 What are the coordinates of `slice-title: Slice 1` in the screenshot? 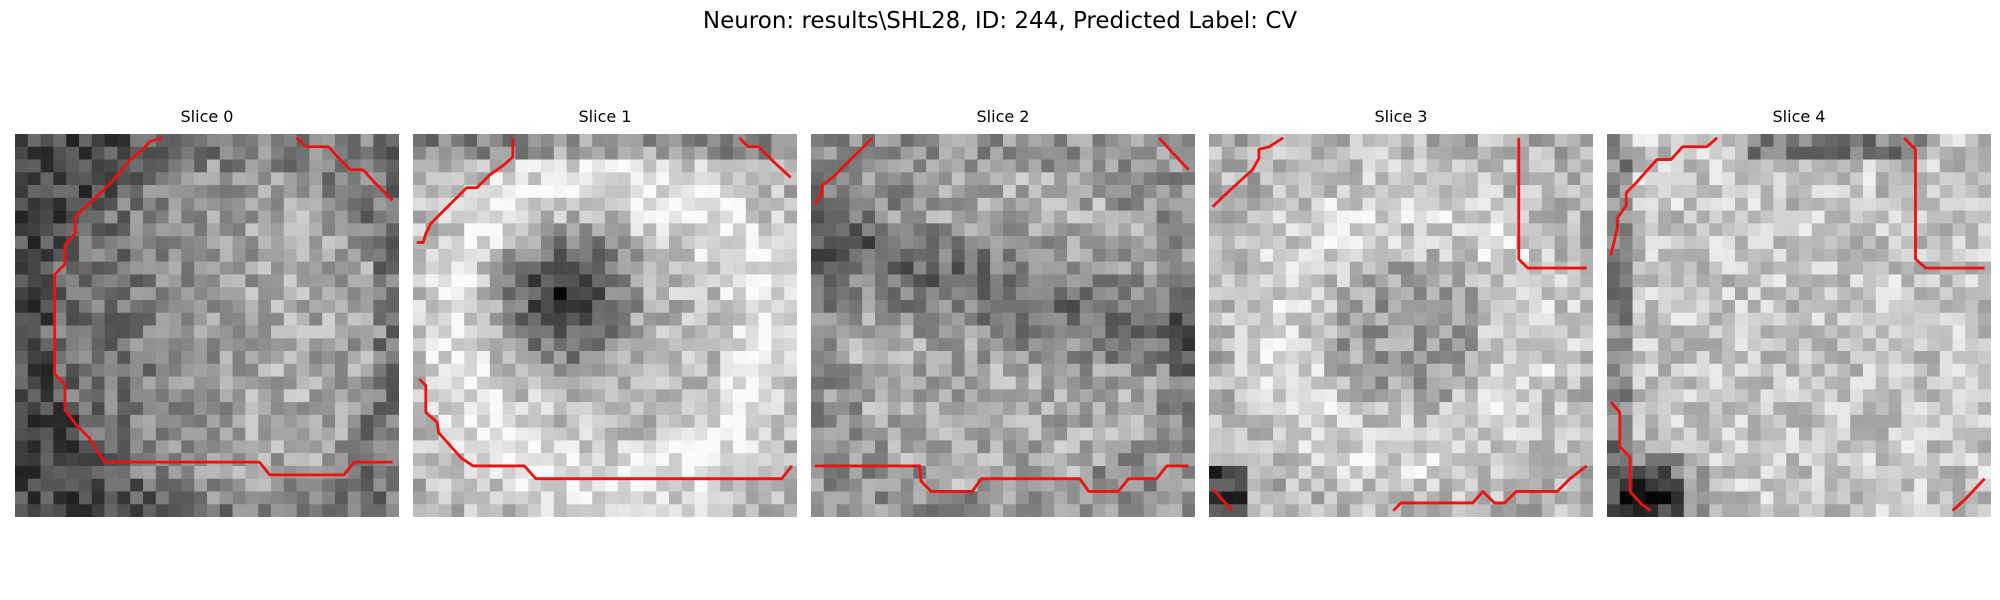 It's located at (605, 116).